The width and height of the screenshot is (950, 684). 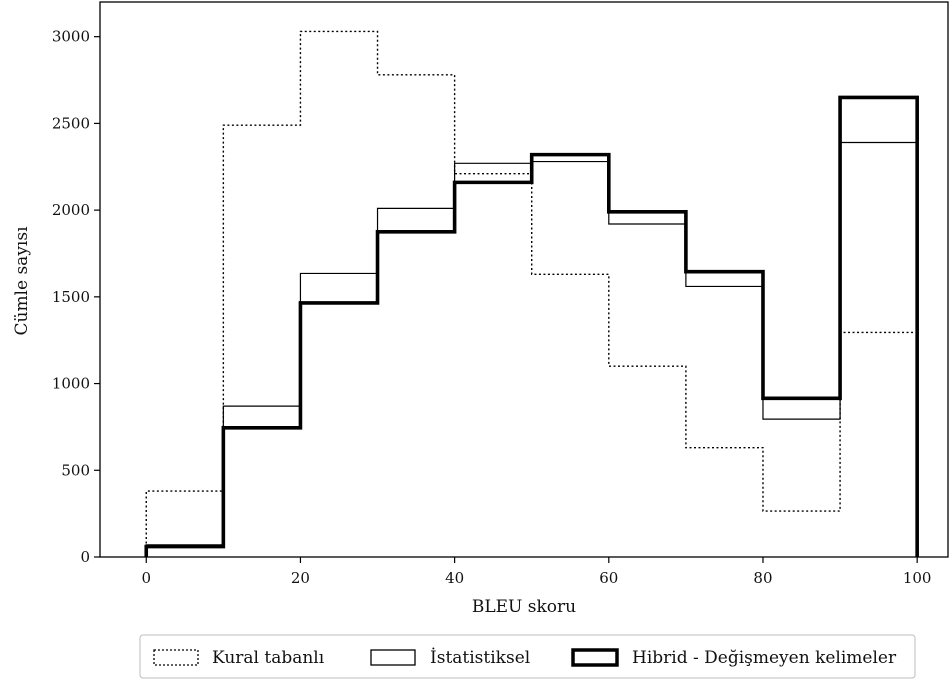 What do you see at coordinates (71, 297) in the screenshot?
I see `y-tick-label: 1500` at bounding box center [71, 297].